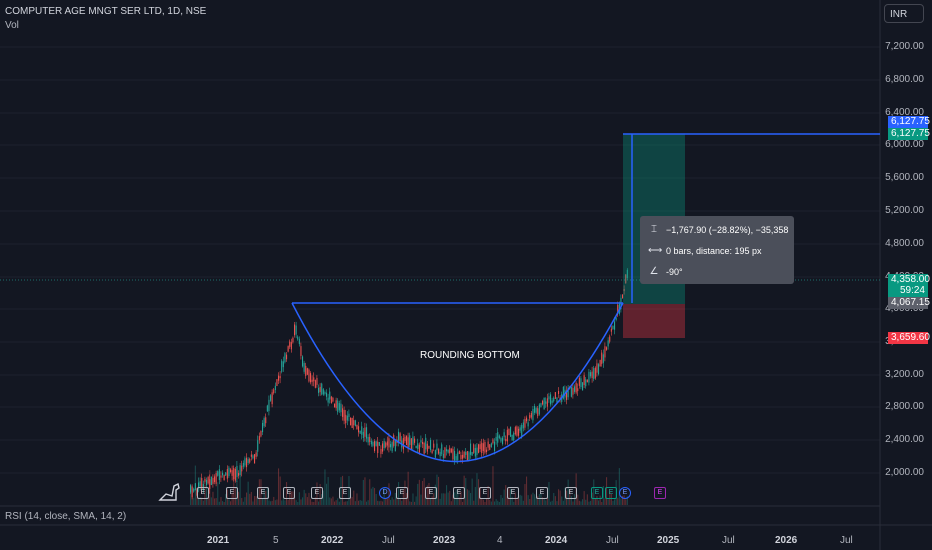 This screenshot has width=932, height=550. I want to click on pattern-label: ROUNDING BOTTOM, so click(470, 355).